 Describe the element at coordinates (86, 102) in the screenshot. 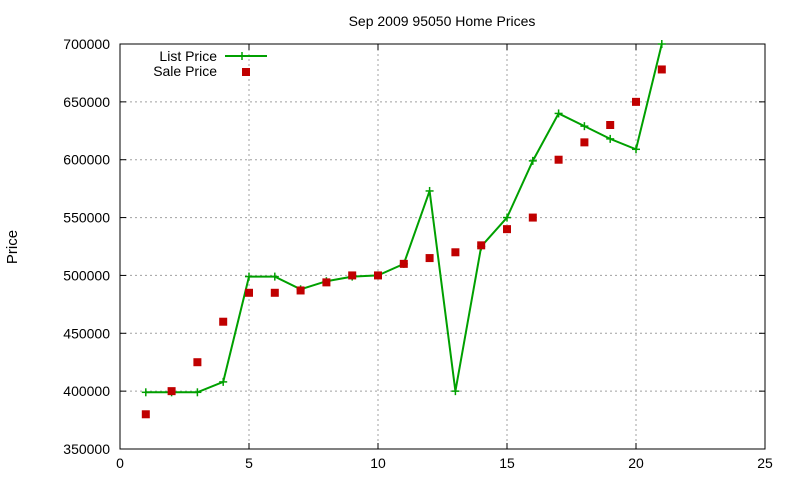

I see `y-tick-label: 650000` at that location.